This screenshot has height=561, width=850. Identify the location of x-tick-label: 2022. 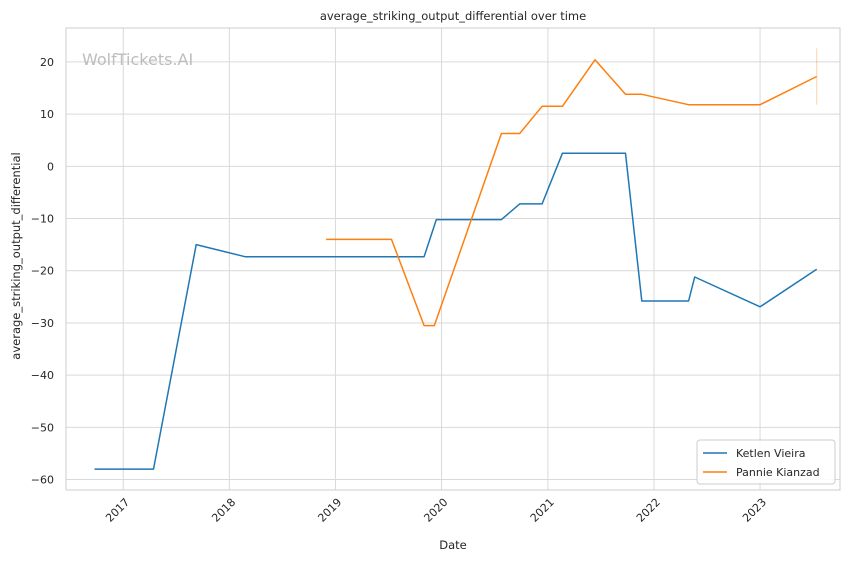
(648, 510).